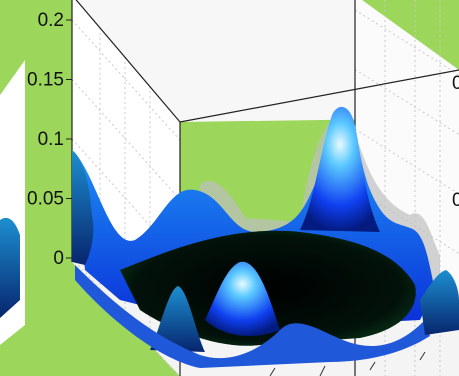 The image size is (459, 376). Describe the element at coordinates (455, 142) in the screenshot. I see `right-tick-labels: 0 0` at that location.